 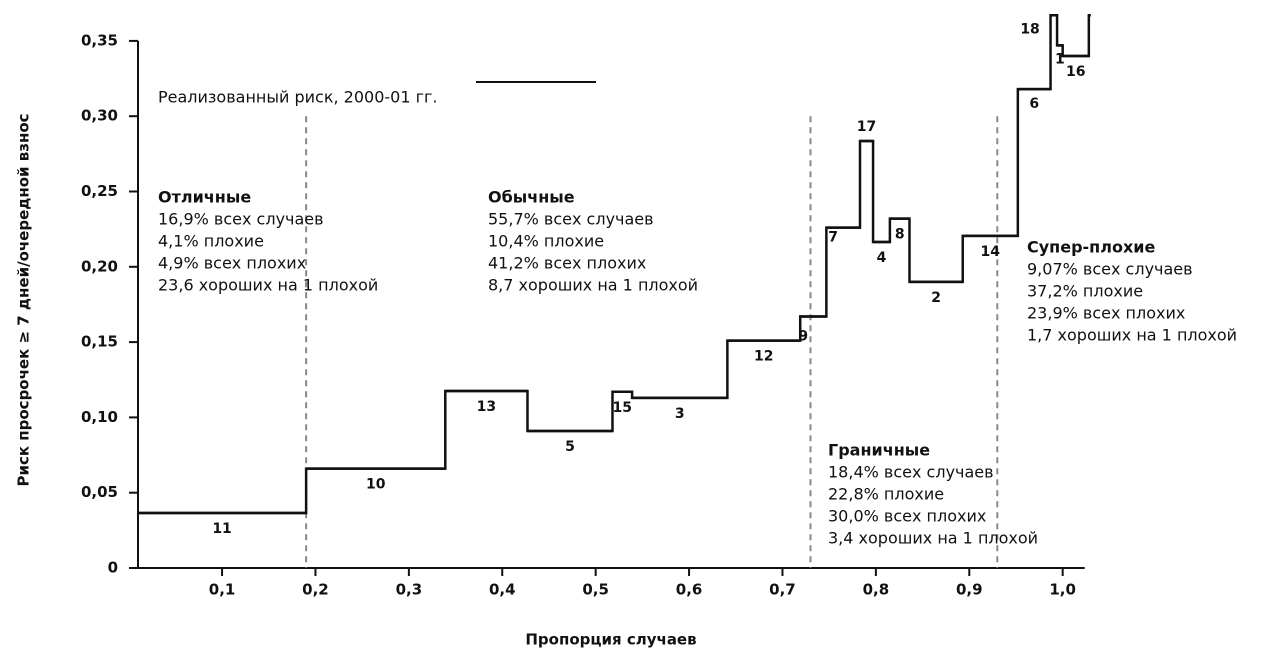 I want to click on group-line: 4,1% плохие, so click(x=211, y=241).